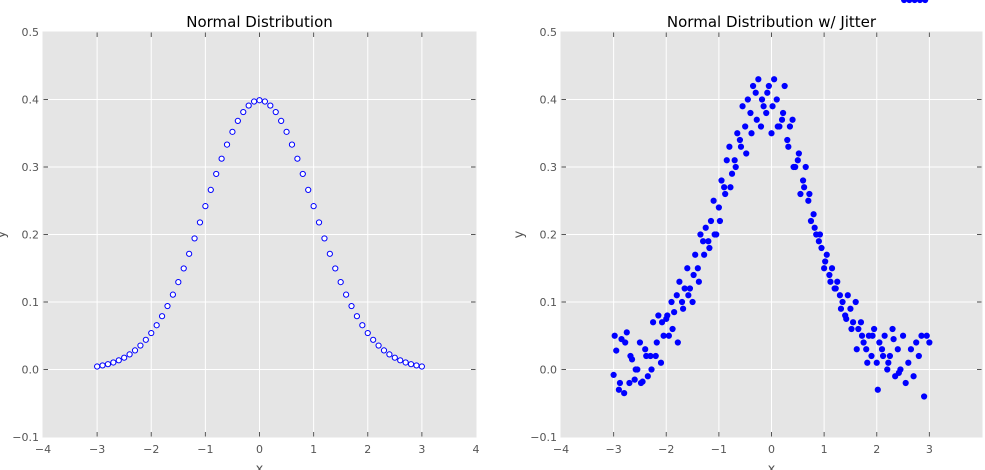 Image resolution: width=985 pixels, height=470 pixels. What do you see at coordinates (31, 370) in the screenshot?
I see `y-tick-label: 0.0` at bounding box center [31, 370].